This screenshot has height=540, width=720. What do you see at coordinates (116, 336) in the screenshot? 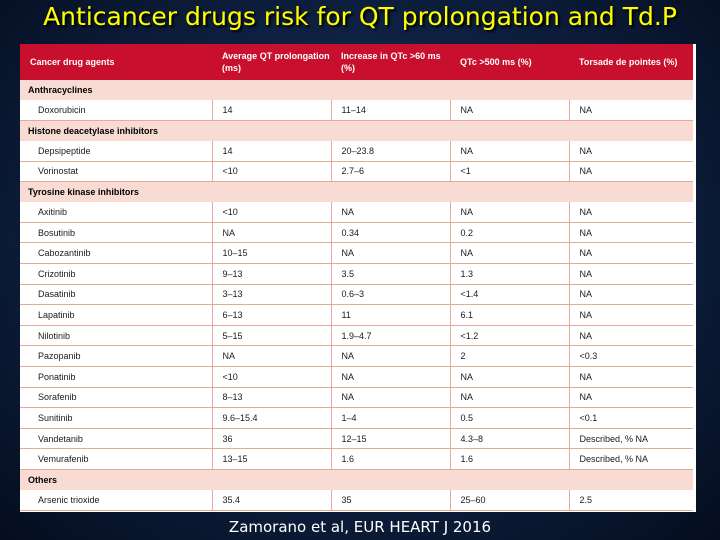
I see `drug-name-cell: Nilotinib` at bounding box center [116, 336].